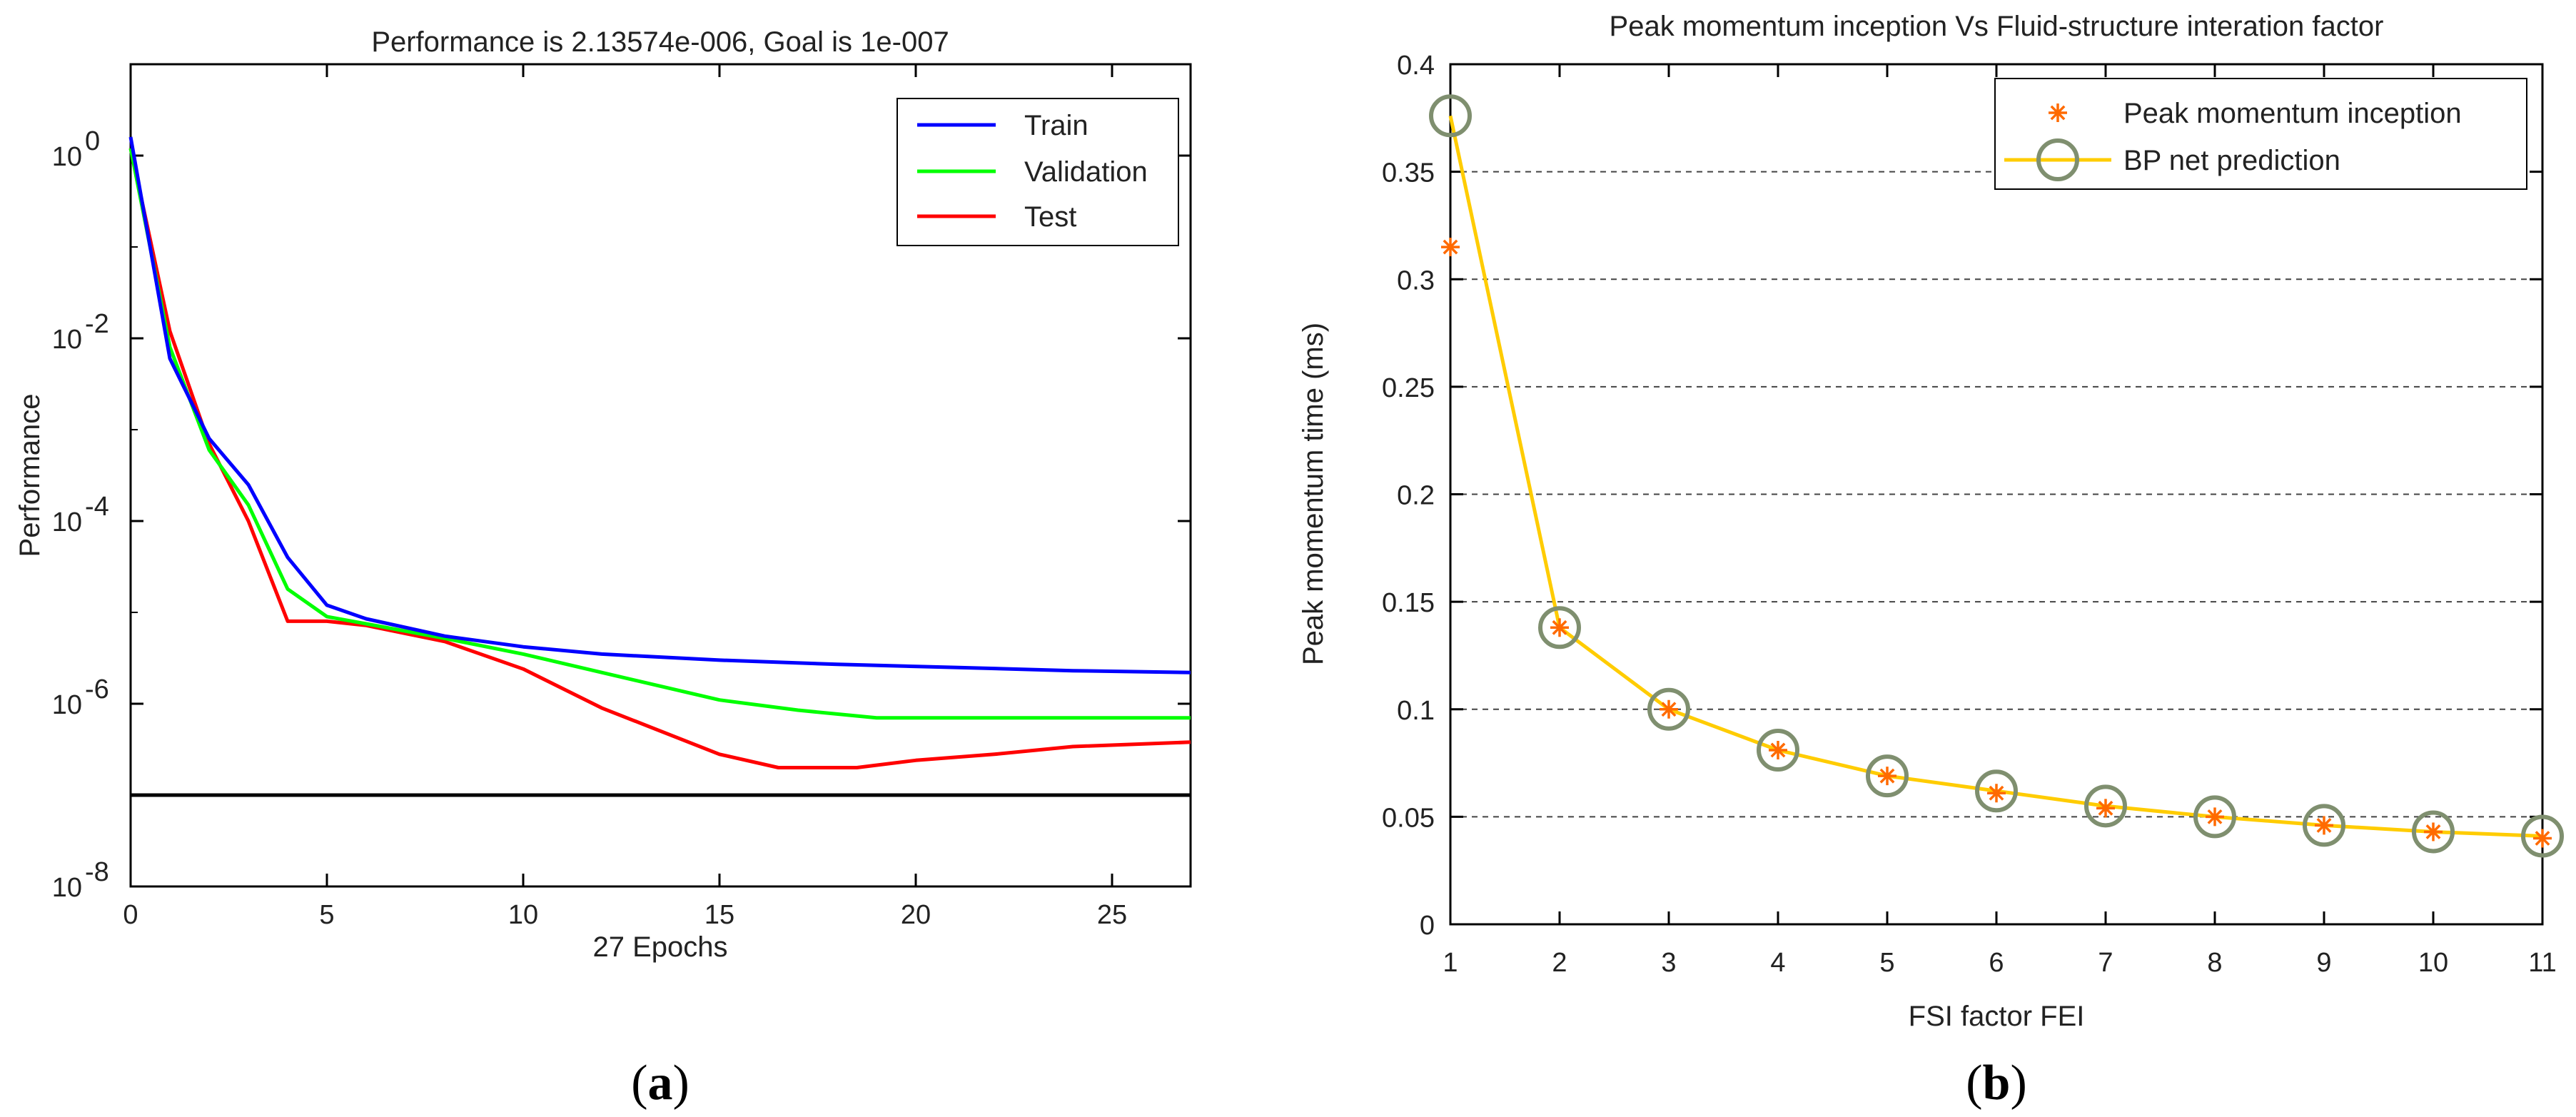 Image resolution: width=2576 pixels, height=1117 pixels. I want to click on caption-a: (a), so click(660, 1083).